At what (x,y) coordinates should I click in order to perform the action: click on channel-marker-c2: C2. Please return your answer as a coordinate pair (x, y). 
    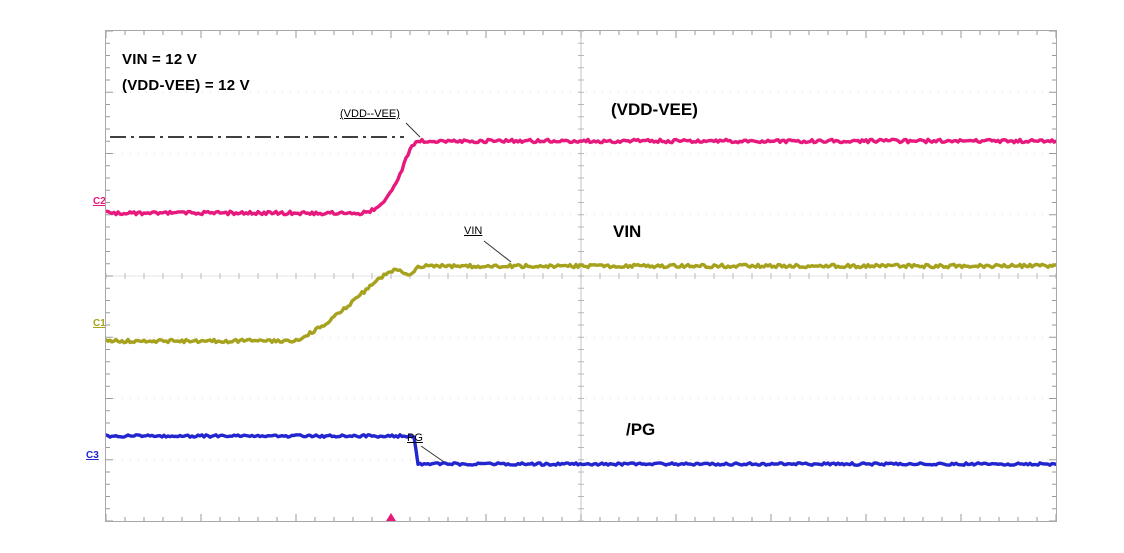
    Looking at the image, I should click on (99, 201).